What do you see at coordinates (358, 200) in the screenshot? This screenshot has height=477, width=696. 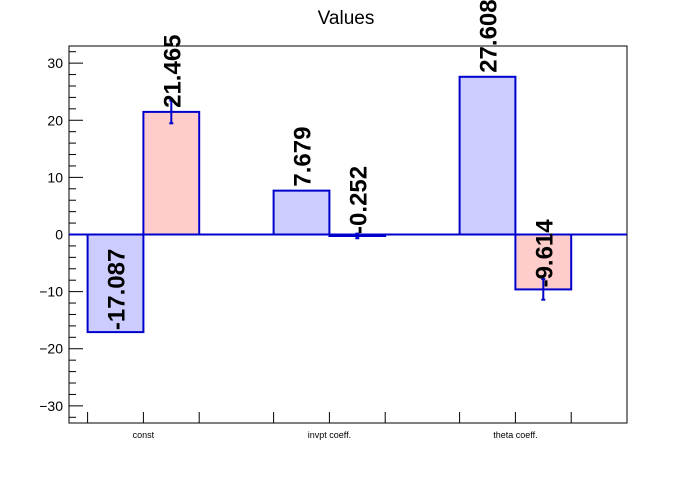 I see `bar-value-label: -0.252` at bounding box center [358, 200].